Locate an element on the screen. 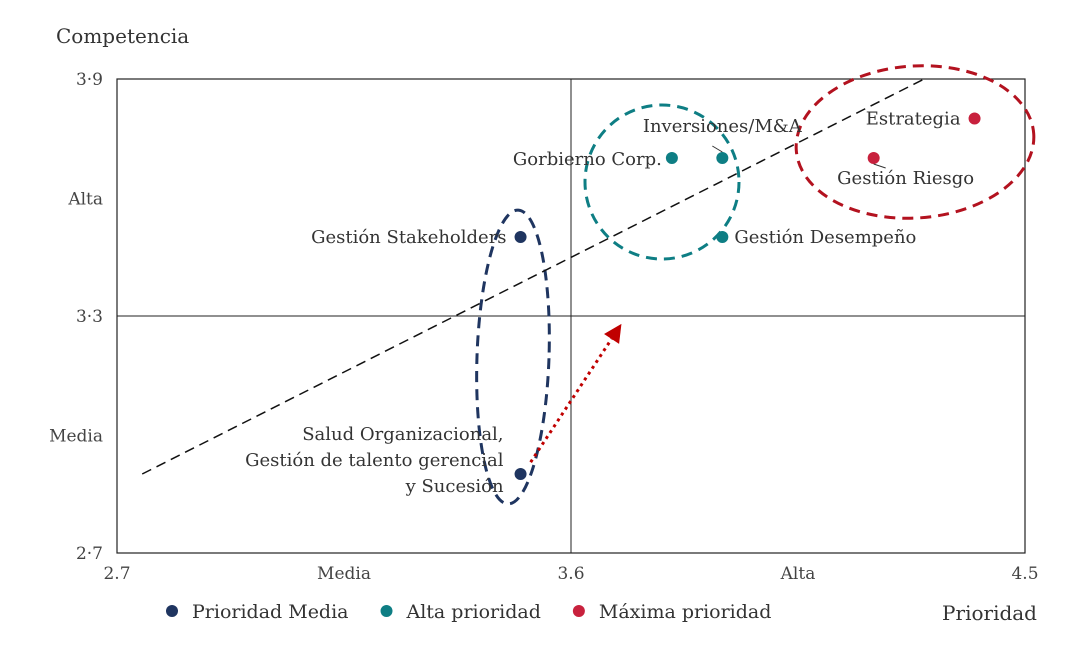 This screenshot has width=1066, height=646. label-gesti-n-stakeholders: Gestión Stakeholders is located at coordinates (408, 237).